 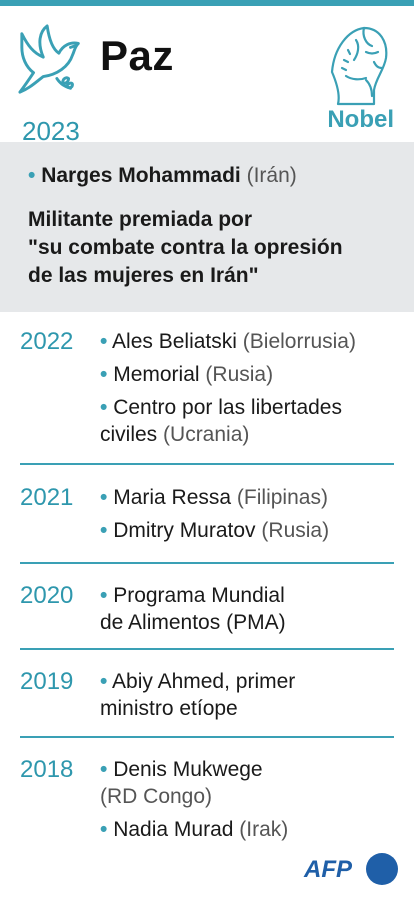 I want to click on laureate-2023-name: • Narges Mohammadi (Irán), so click(x=162, y=176).